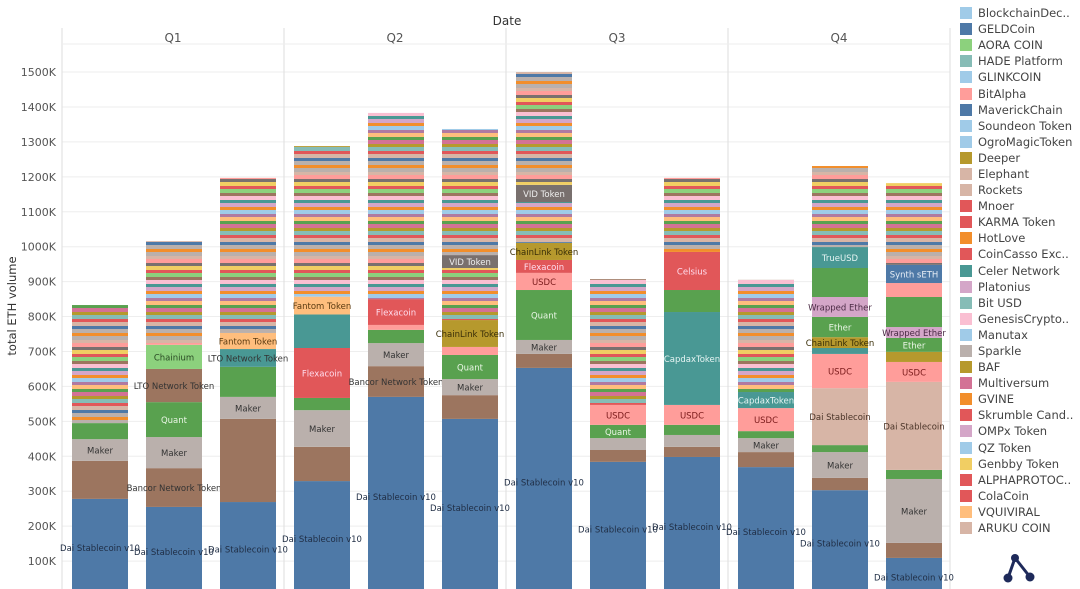 The image size is (1080, 589). I want to click on legend-item: AORA COIN, so click(1020, 45).